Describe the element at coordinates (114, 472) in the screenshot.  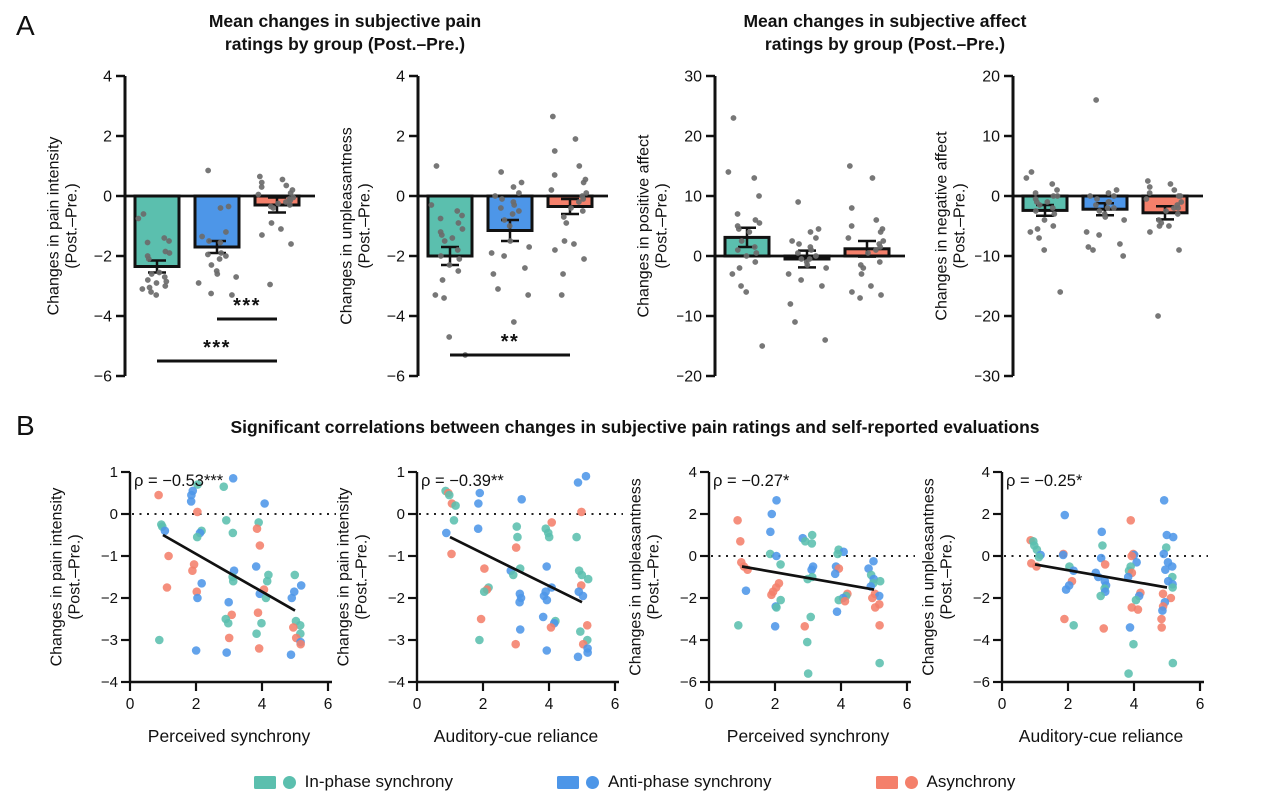
I see `y-tick-label: 1` at that location.